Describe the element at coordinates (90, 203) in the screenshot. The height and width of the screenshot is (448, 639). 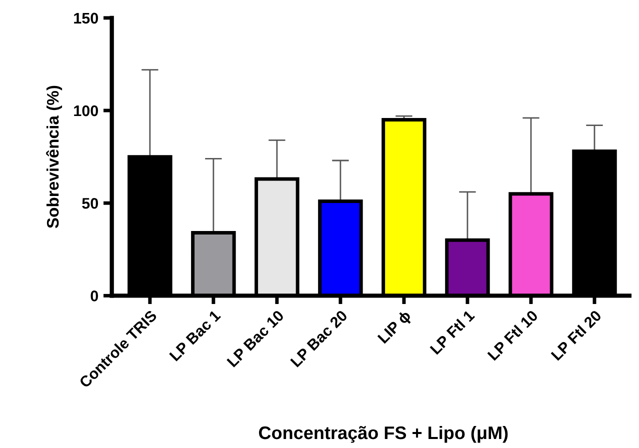
I see `y-tick-label: 50` at that location.